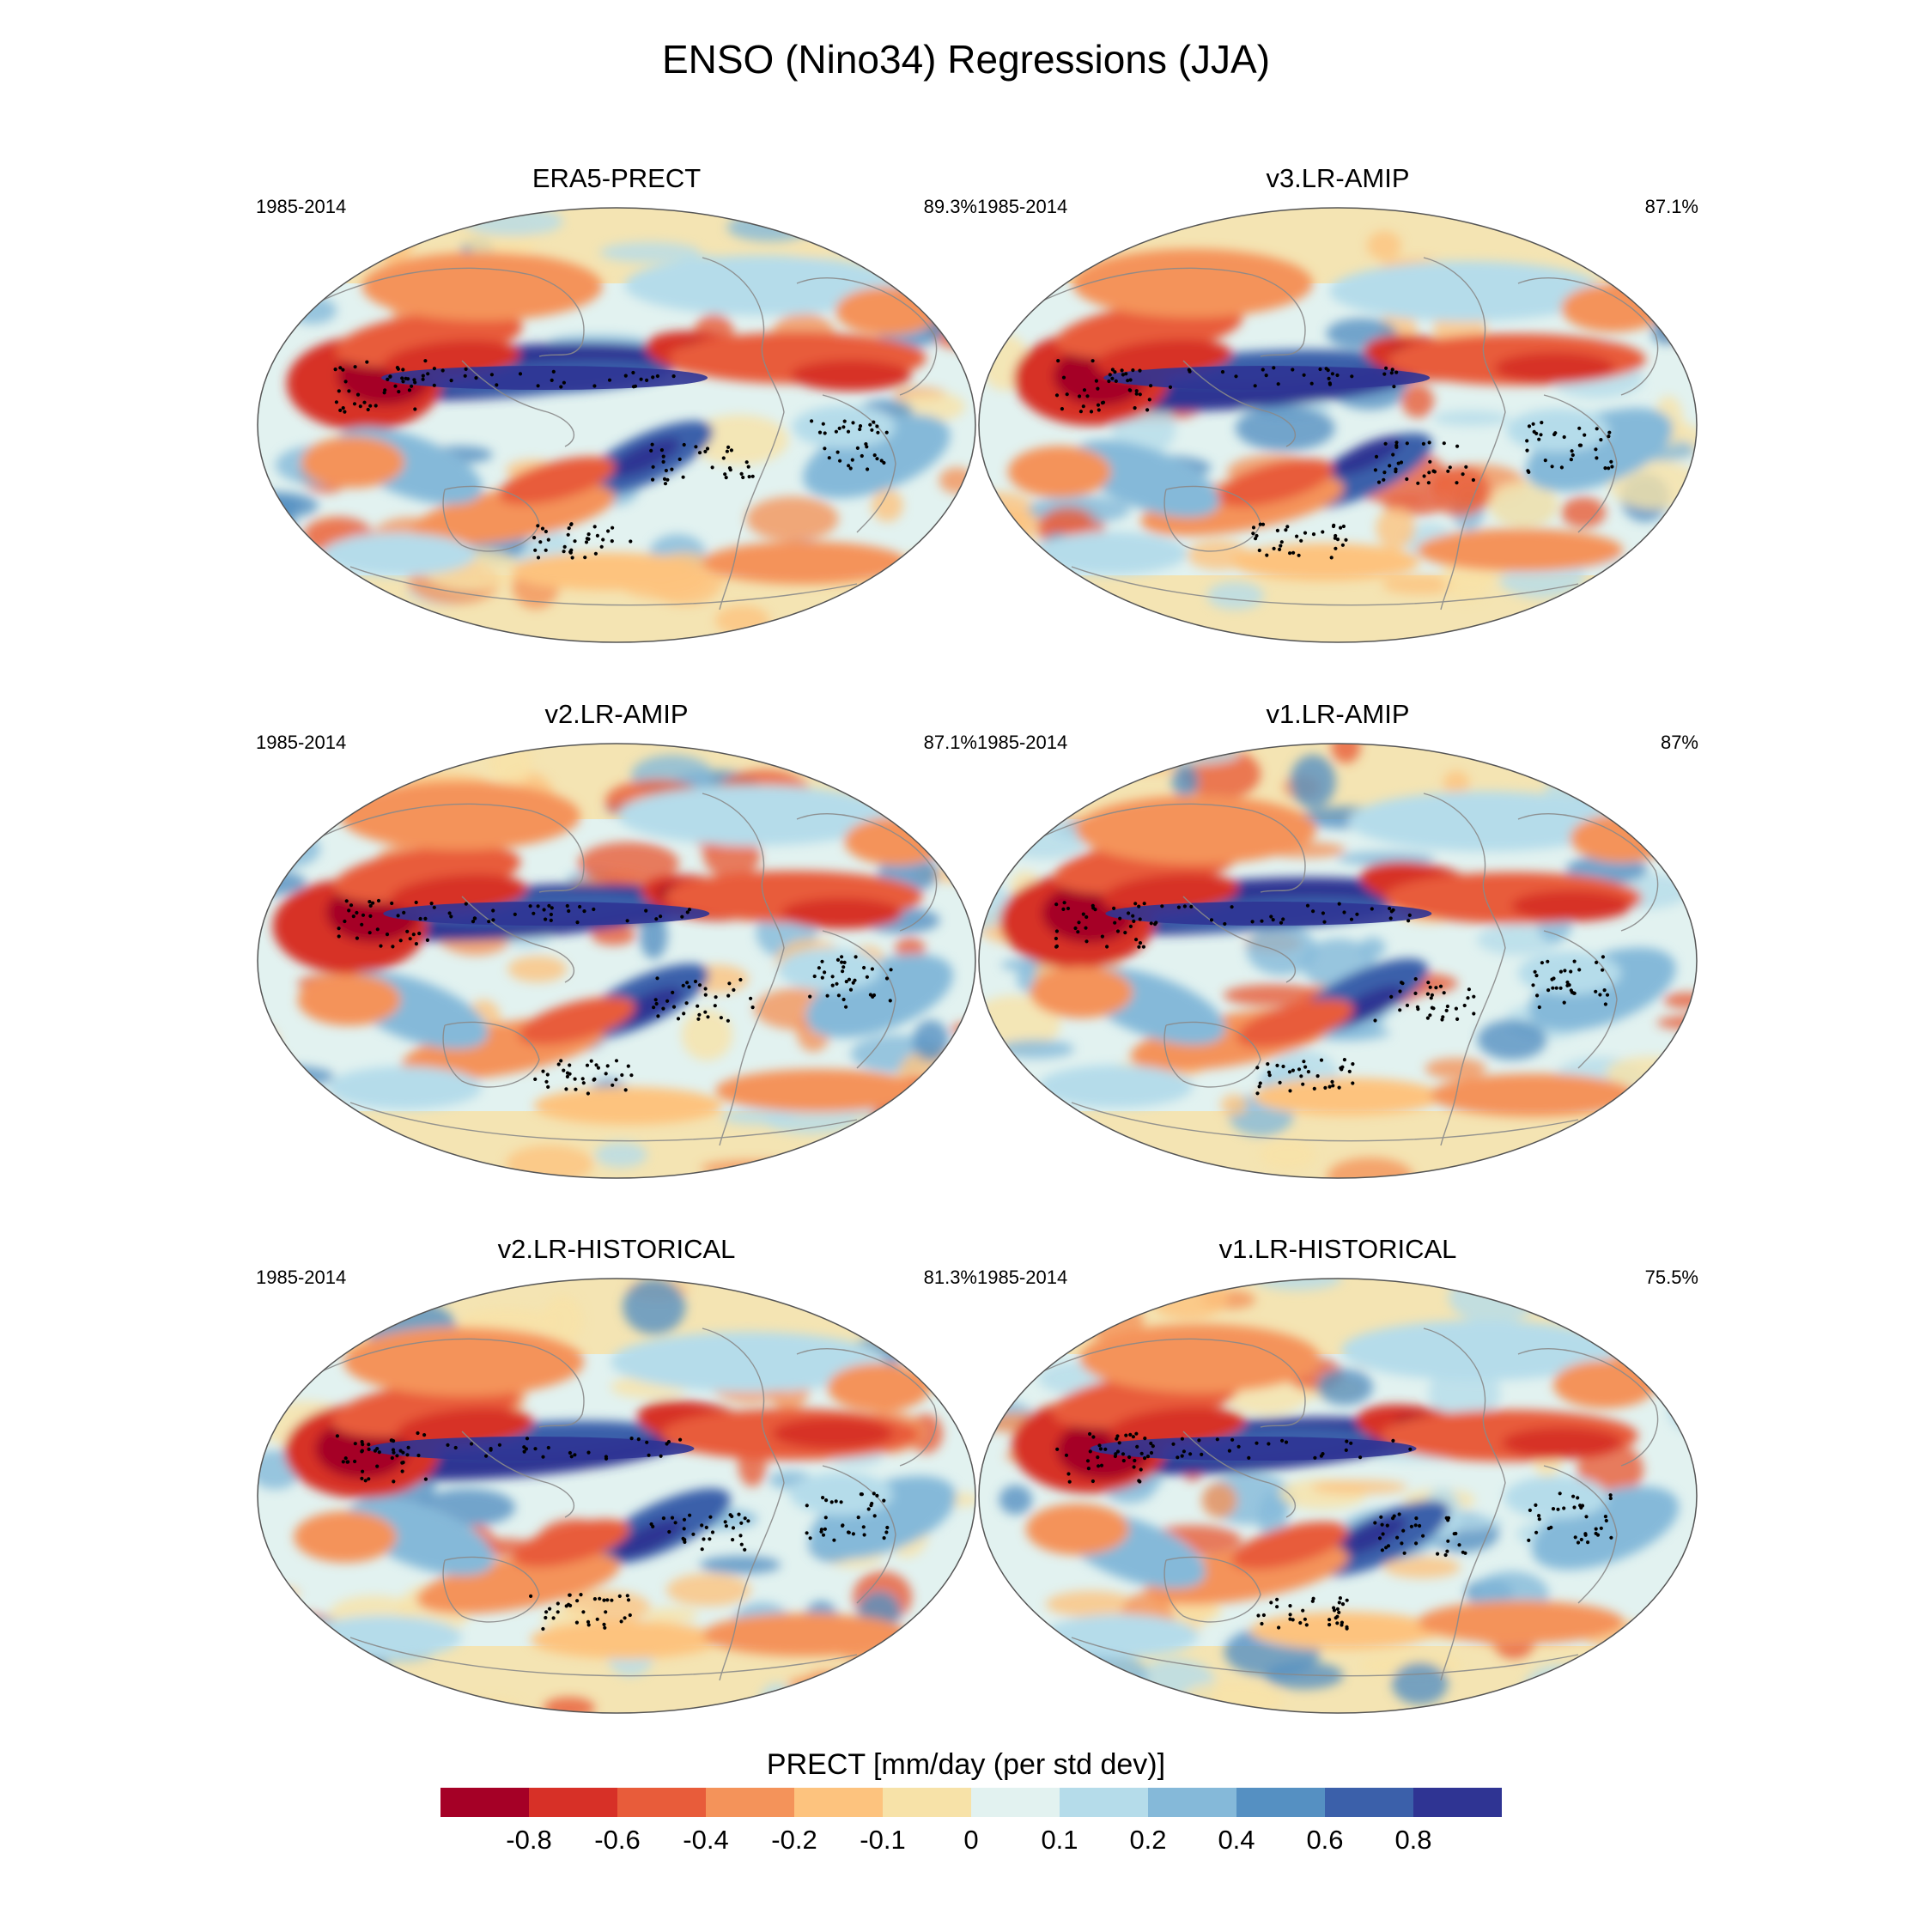  Describe the element at coordinates (706, 1840) in the screenshot. I see `colorbar-tick-label: -0.4` at that location.